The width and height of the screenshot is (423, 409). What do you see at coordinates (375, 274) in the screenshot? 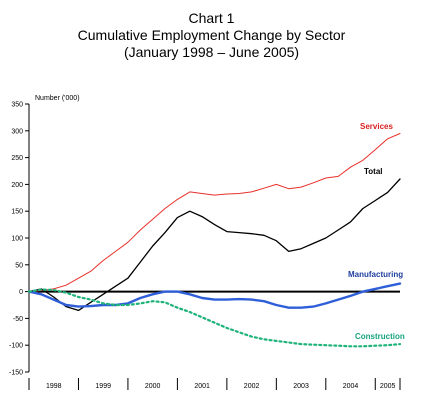
I see `series-label-manufacturing: Manufacturing` at bounding box center [375, 274].